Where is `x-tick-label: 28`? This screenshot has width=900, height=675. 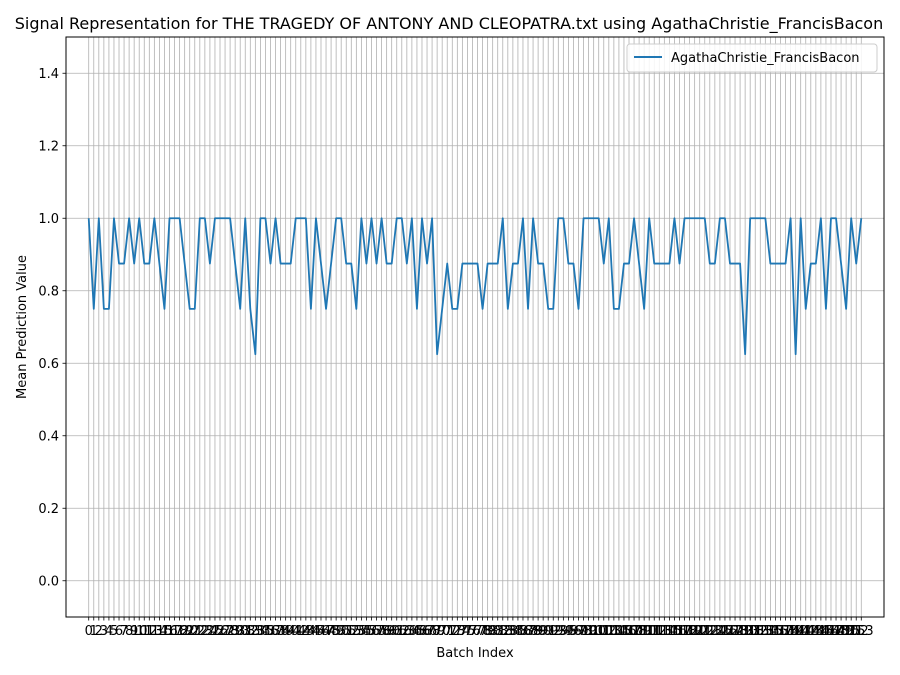
x-tick-label: 28 is located at coordinates (230, 631).